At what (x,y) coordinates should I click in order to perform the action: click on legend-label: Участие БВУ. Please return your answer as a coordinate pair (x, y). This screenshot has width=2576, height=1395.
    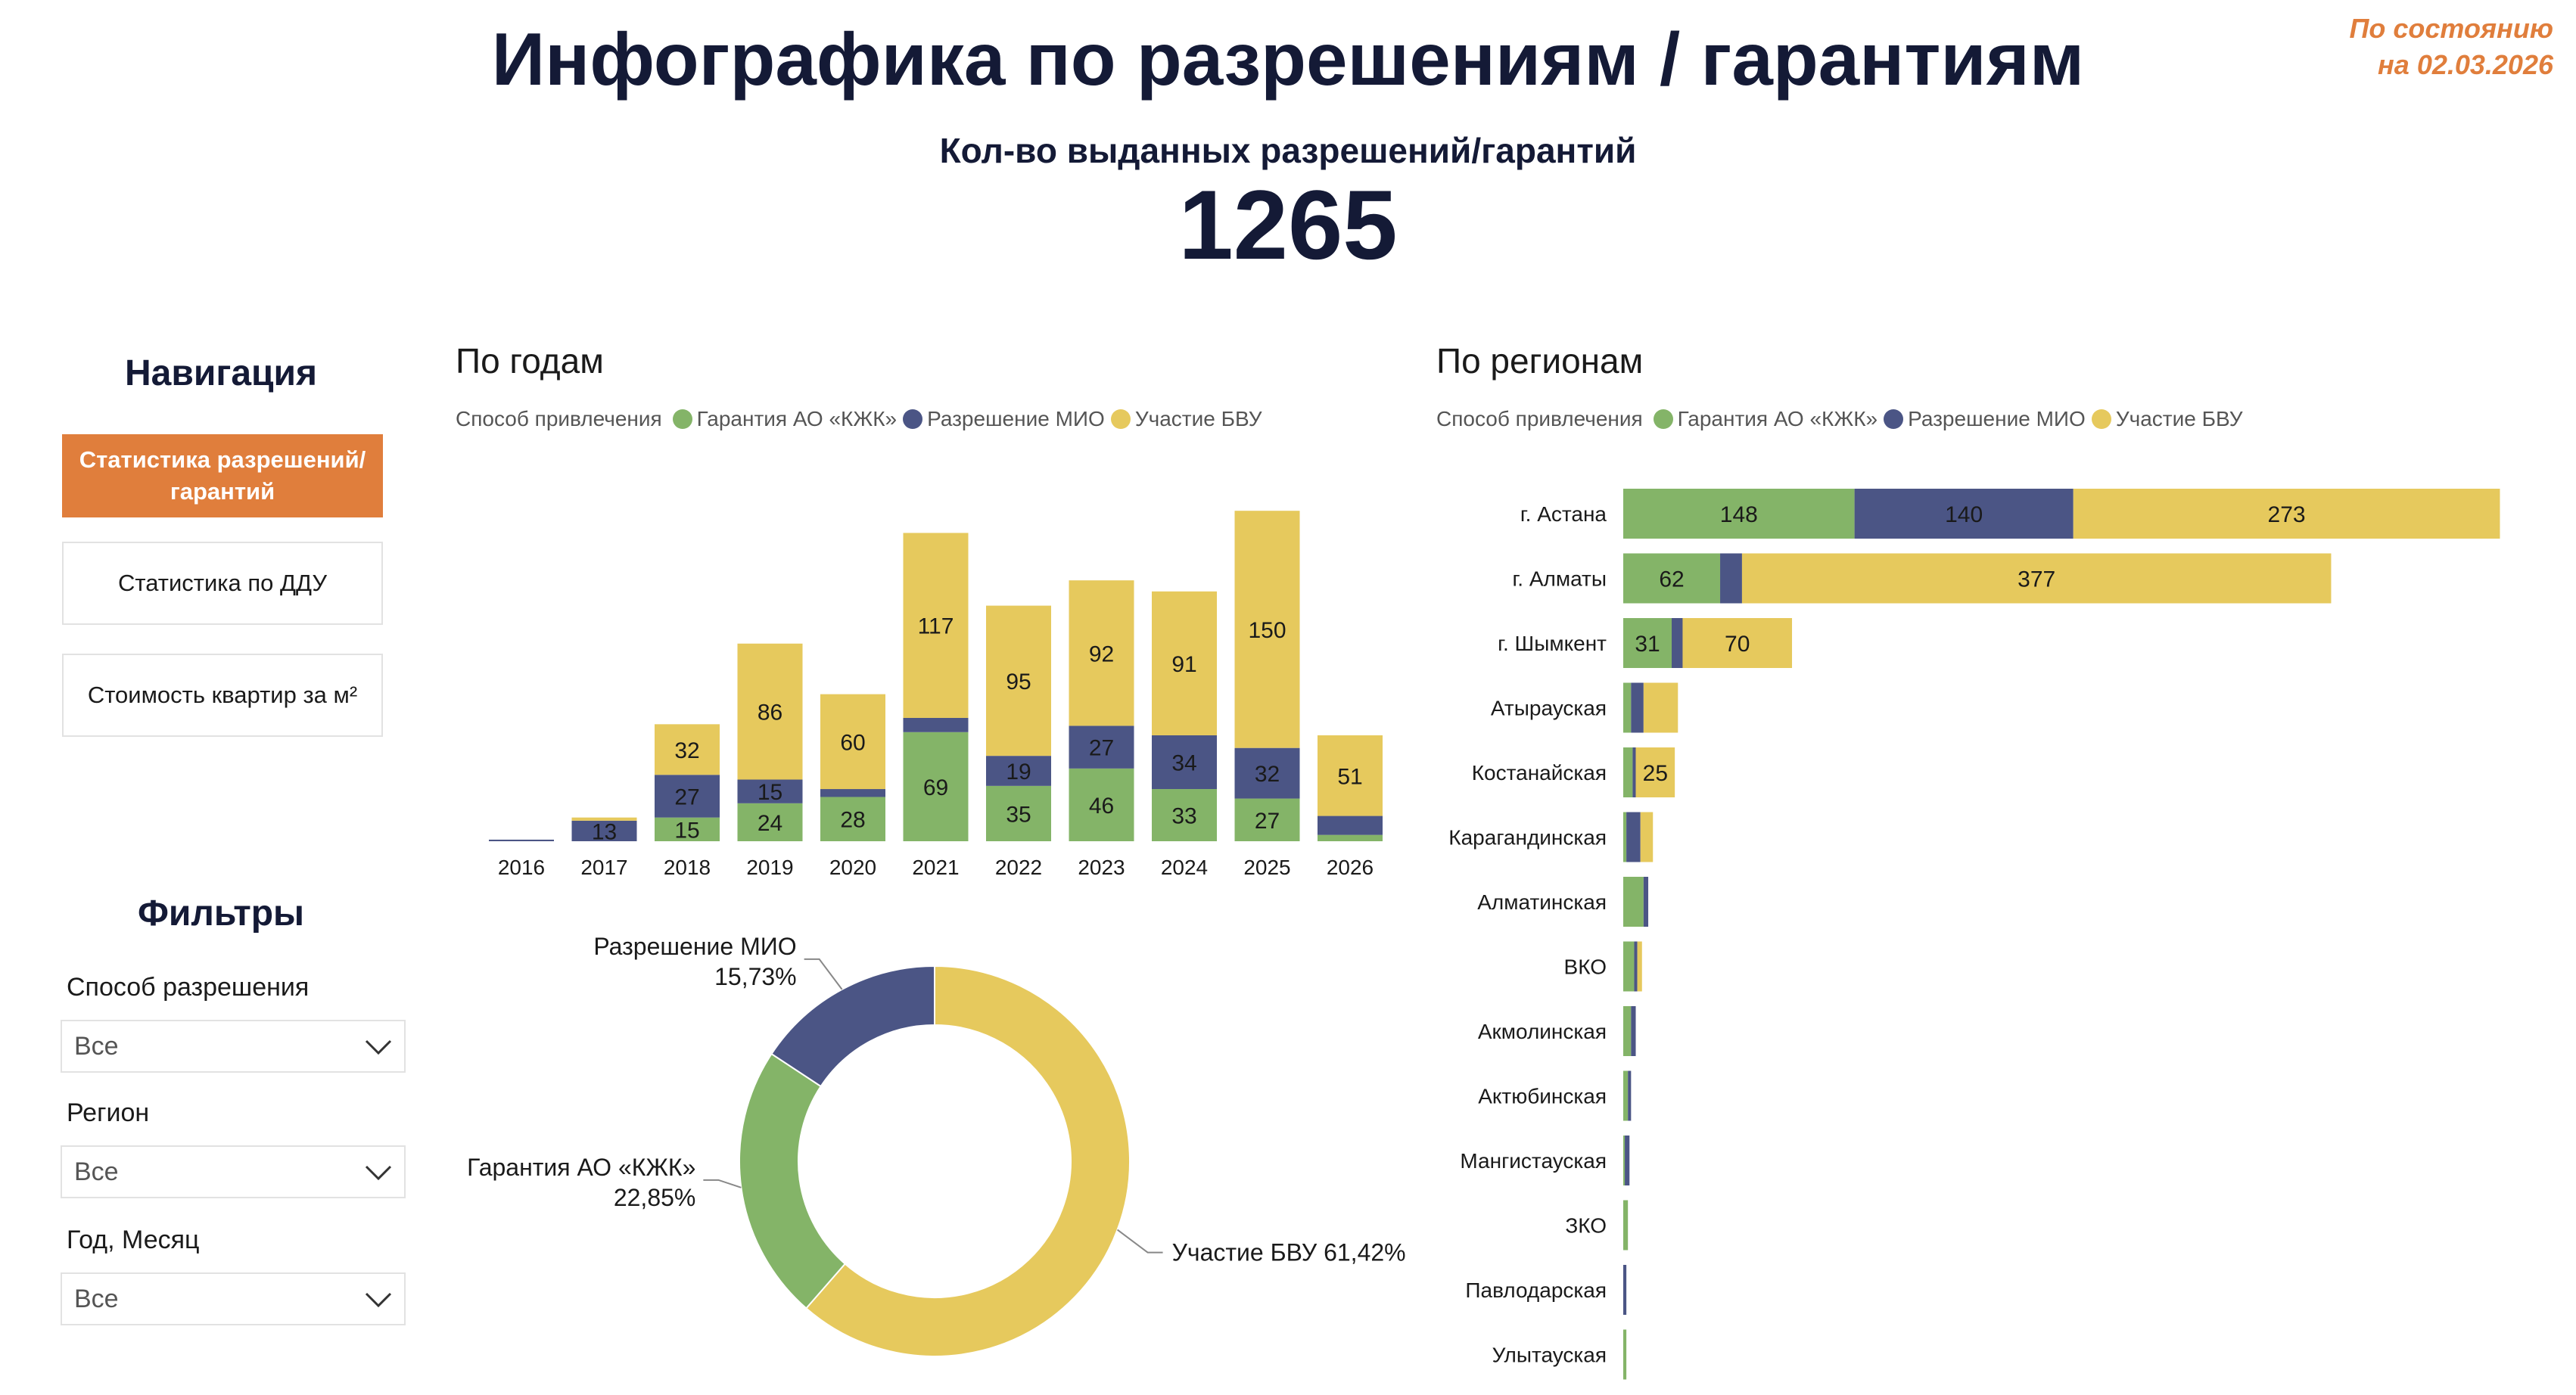
    Looking at the image, I should click on (2179, 419).